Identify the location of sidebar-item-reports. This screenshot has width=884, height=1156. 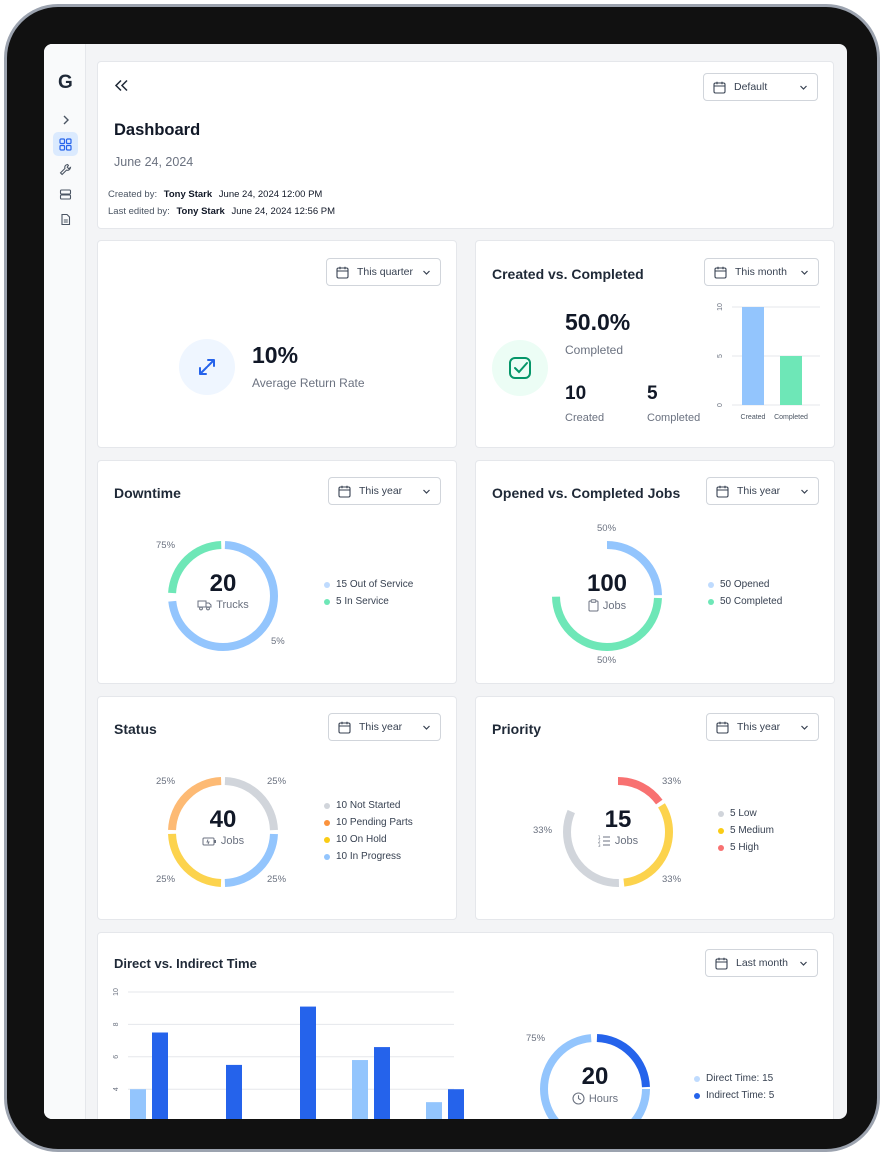
(65, 219).